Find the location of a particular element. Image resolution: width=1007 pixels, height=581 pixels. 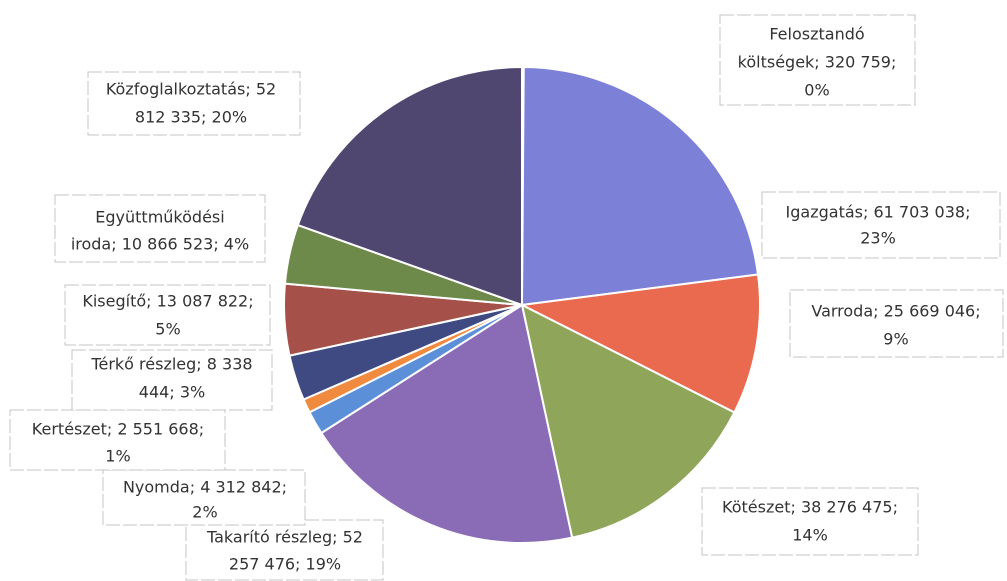

data-label: Együttműködési is located at coordinates (159, 217).